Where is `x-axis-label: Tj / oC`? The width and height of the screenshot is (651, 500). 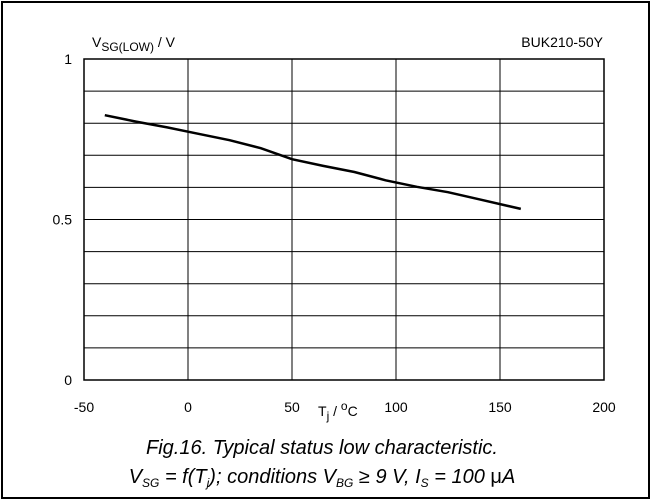
x-axis-label: Tj / oC is located at coordinates (338, 411).